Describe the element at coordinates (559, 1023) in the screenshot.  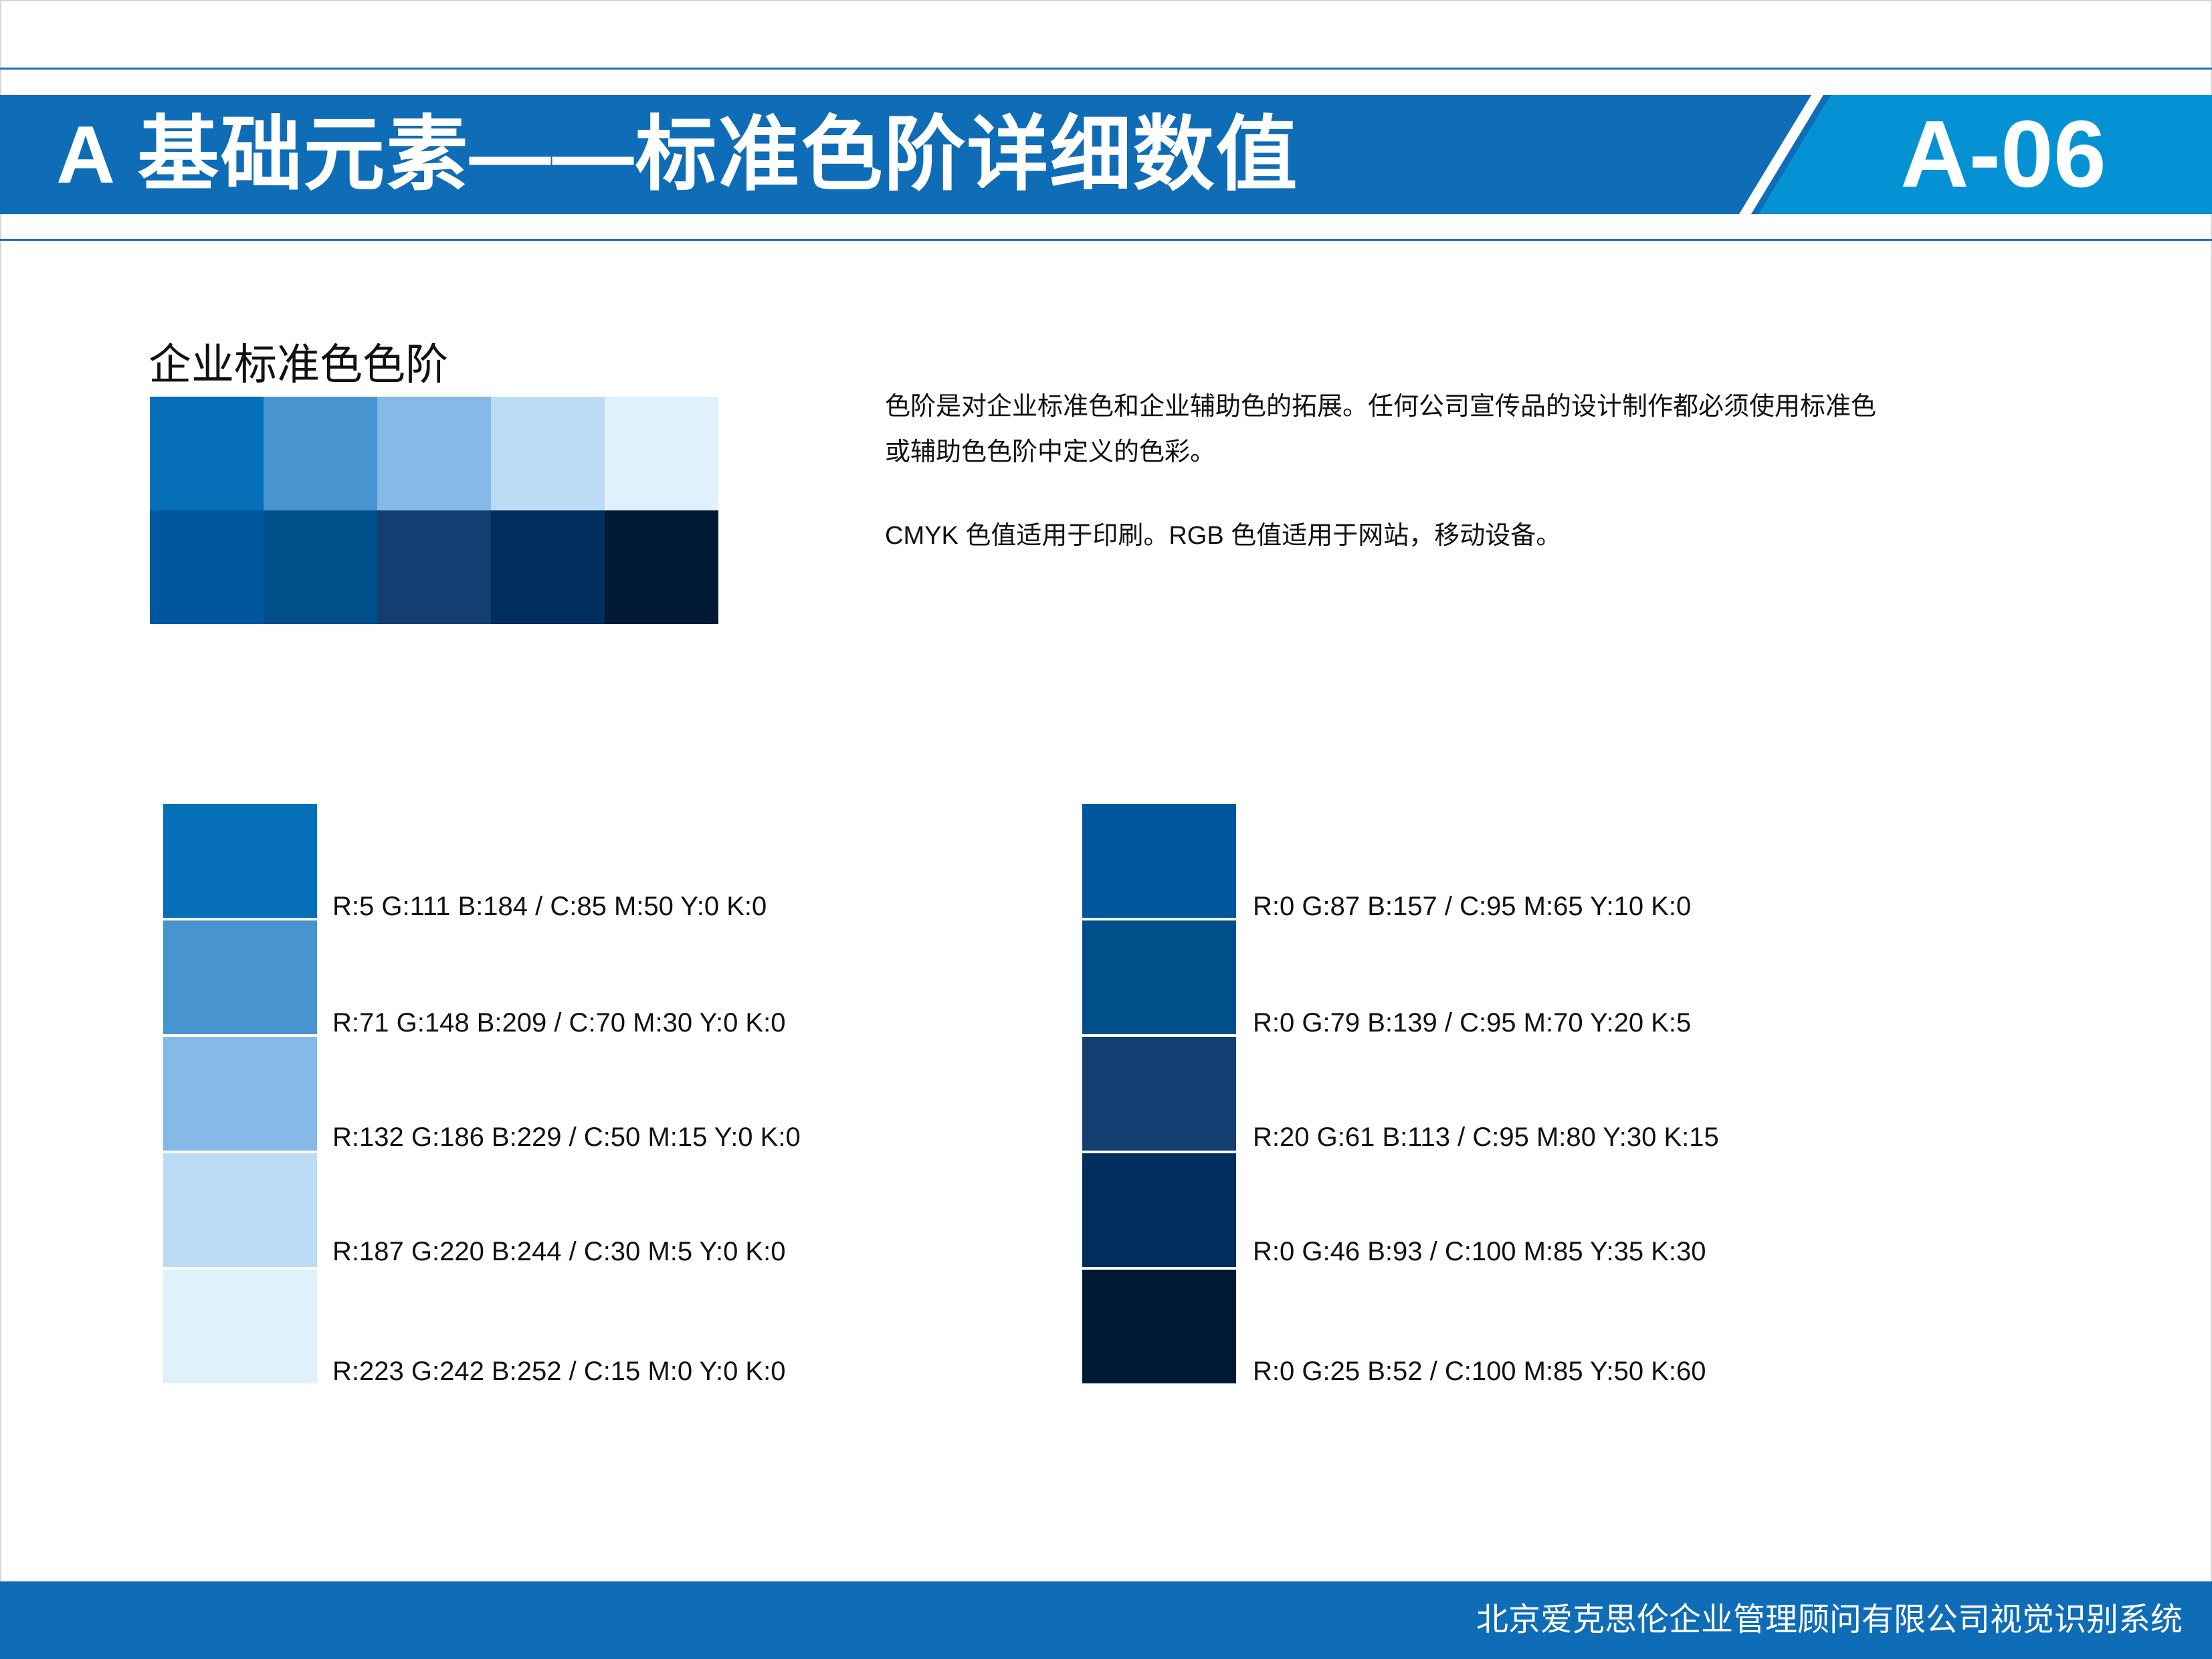
I see `light-value-2: R:71 G:148 B:209 / C:70 M:30 Y:0 K:0` at that location.